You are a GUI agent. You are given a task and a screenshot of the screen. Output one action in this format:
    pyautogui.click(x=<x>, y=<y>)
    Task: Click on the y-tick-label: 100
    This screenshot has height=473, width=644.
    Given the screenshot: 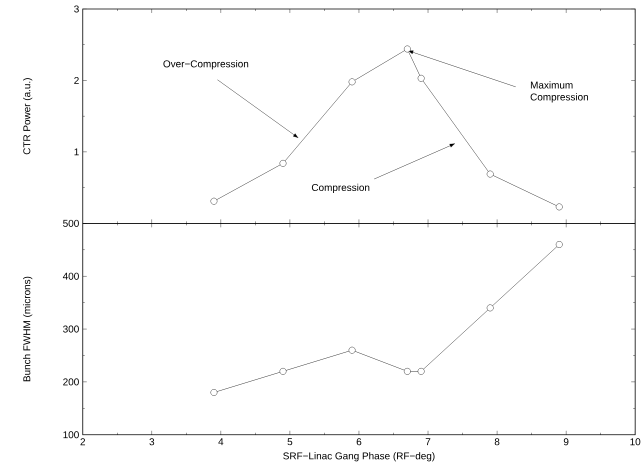 What is the action you would take?
    pyautogui.click(x=71, y=434)
    